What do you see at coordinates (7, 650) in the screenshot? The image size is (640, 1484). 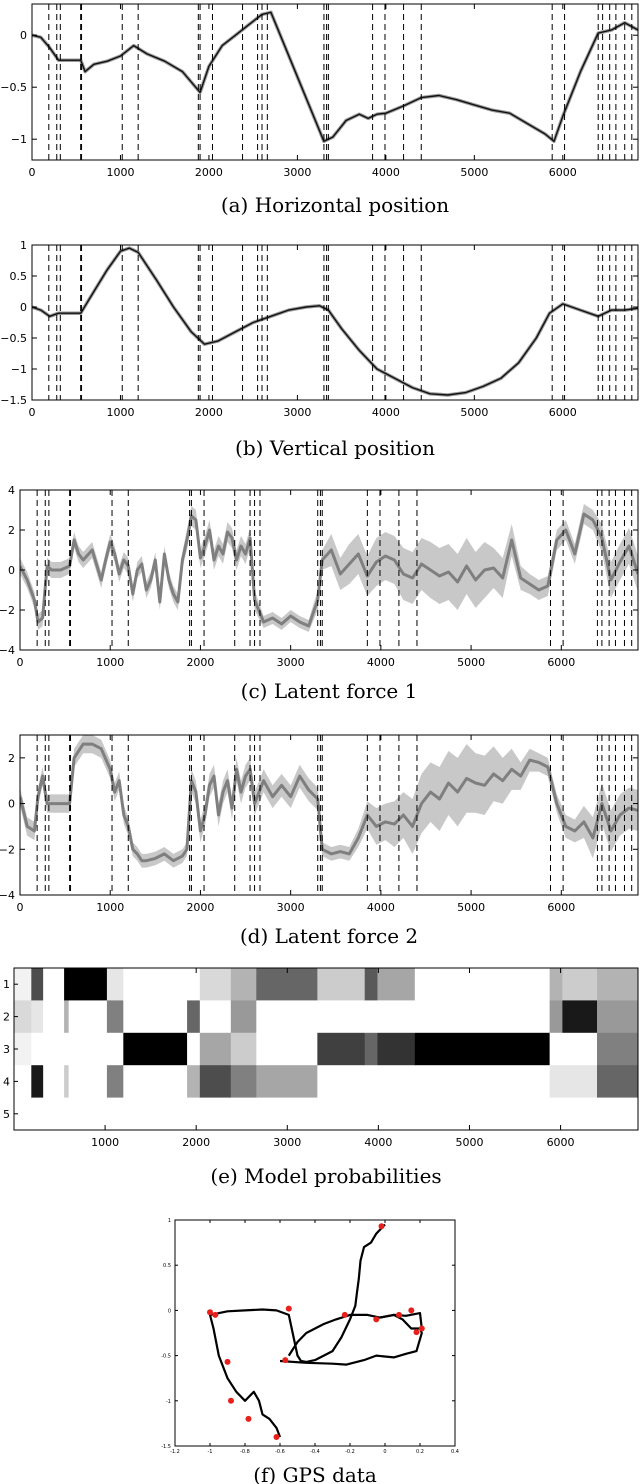 I see `y-tick-label: −4` at bounding box center [7, 650].